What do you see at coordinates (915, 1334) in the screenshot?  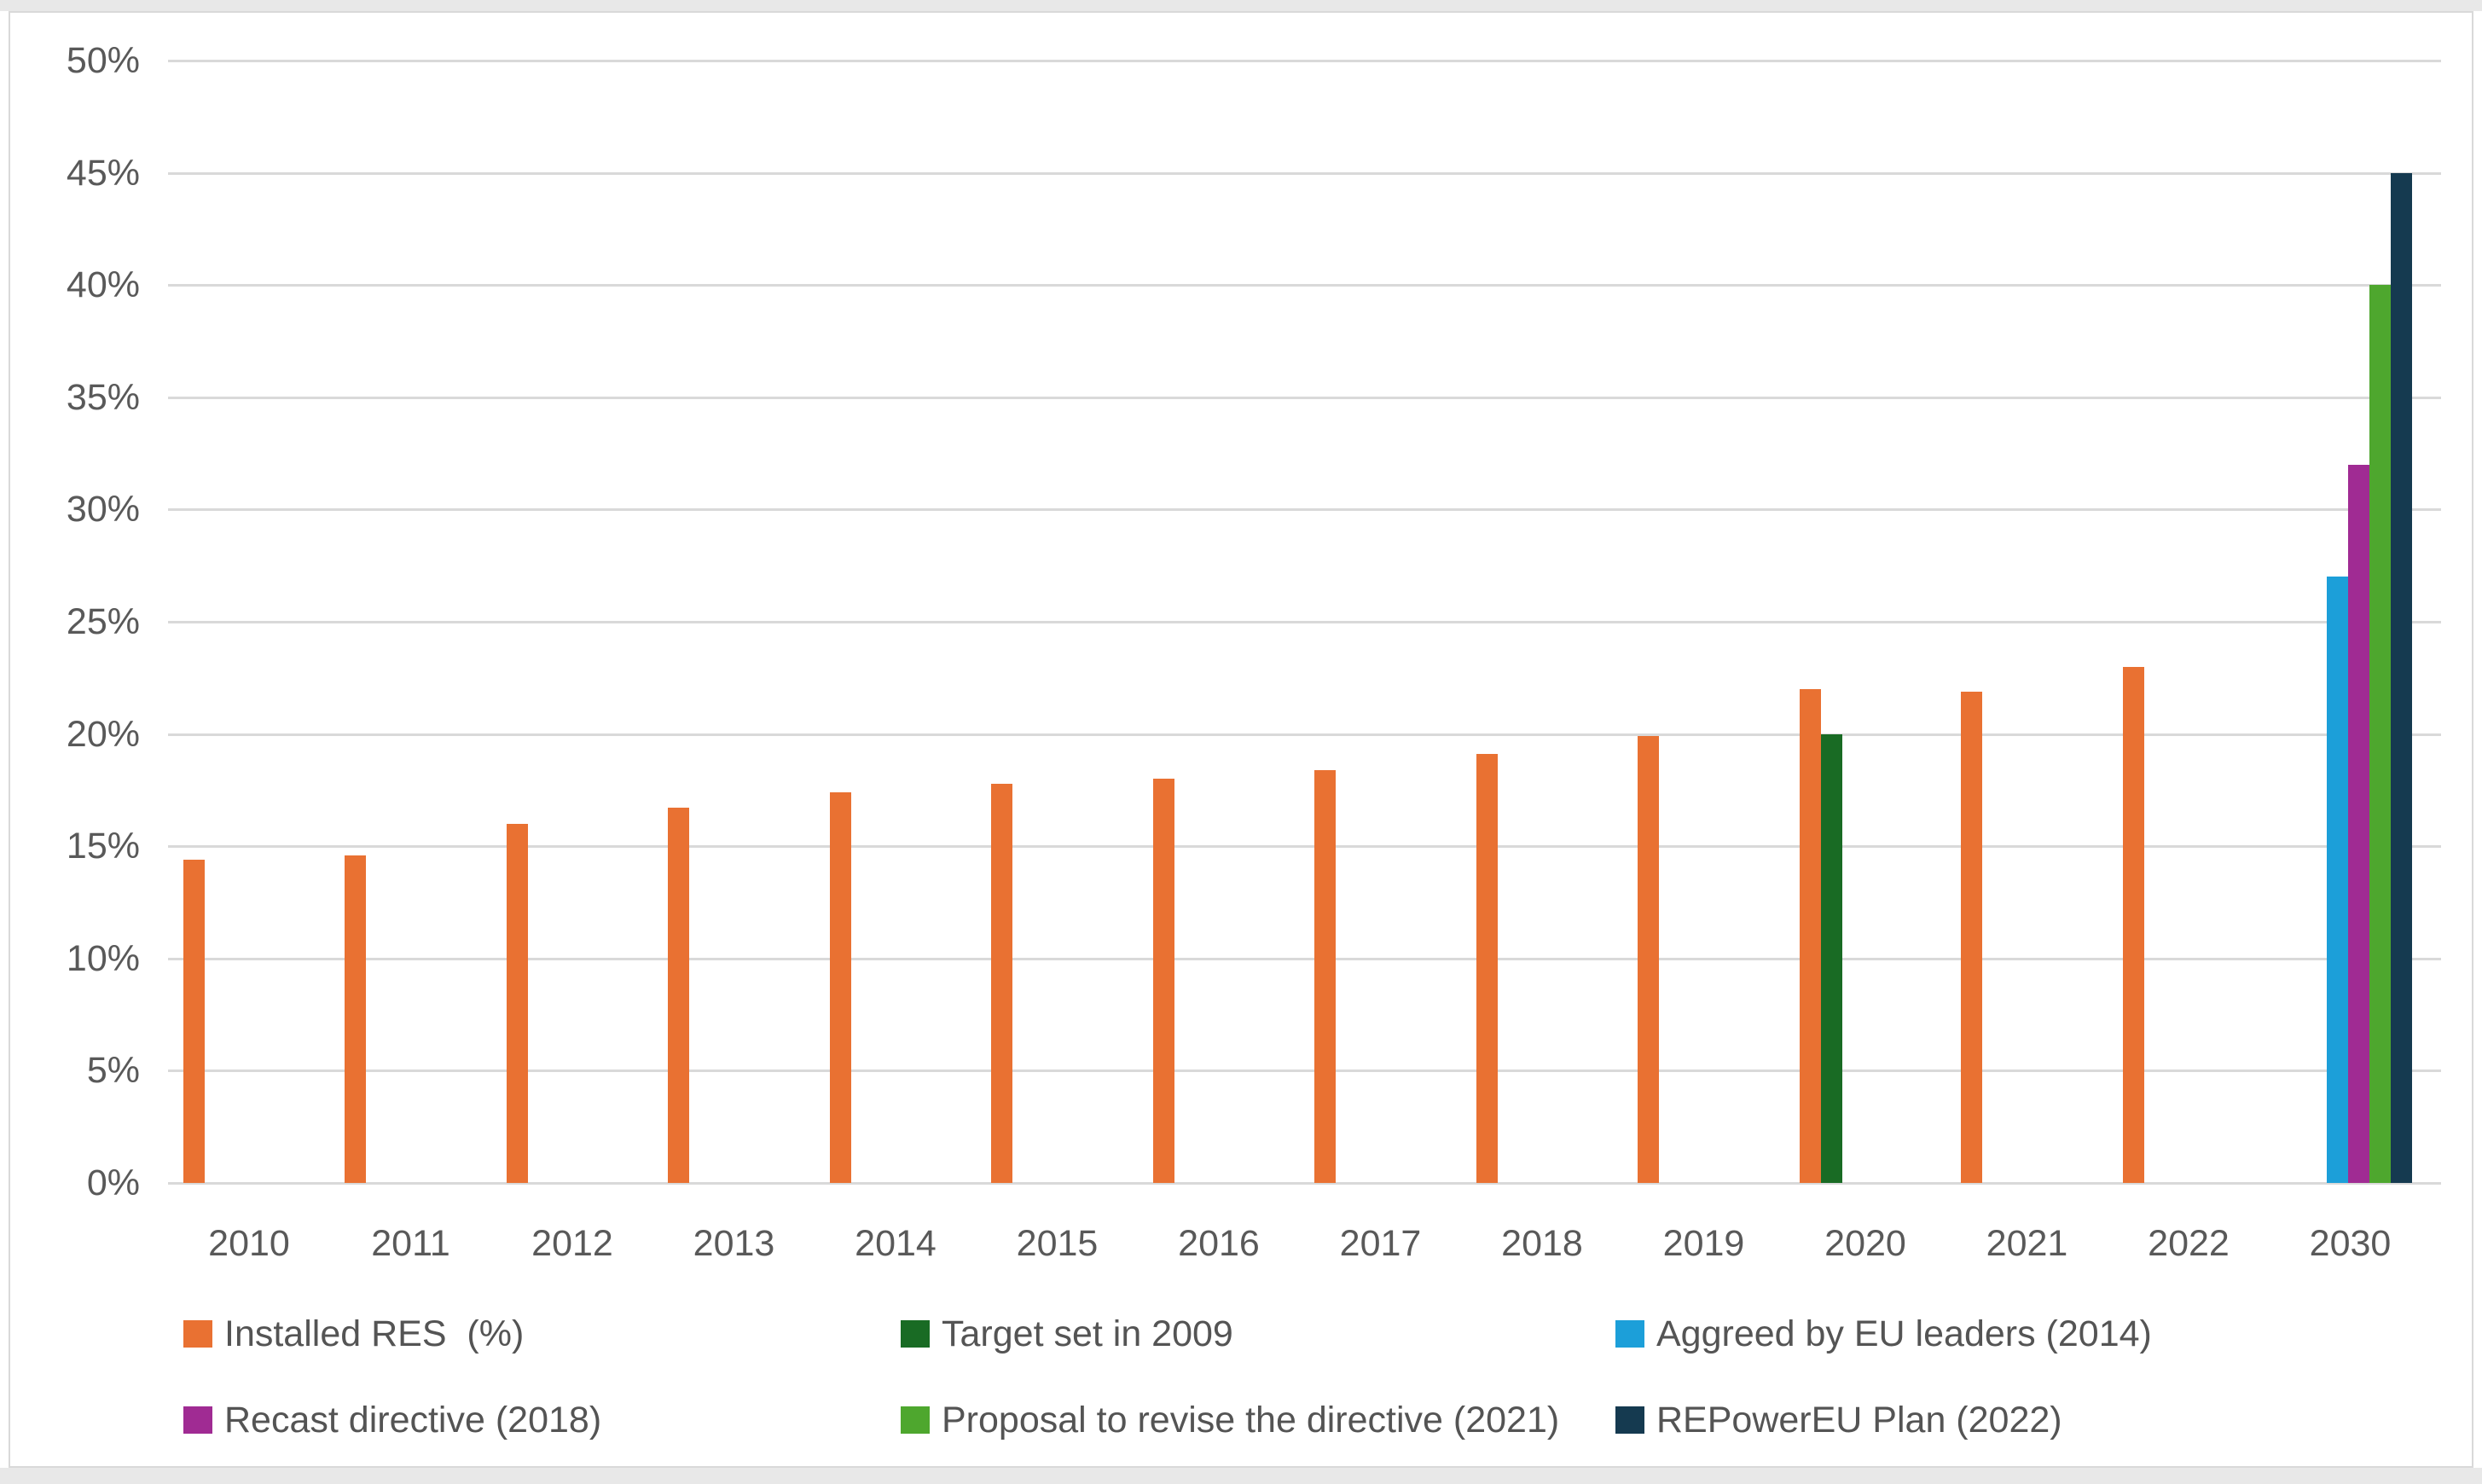 I see `legend-swatch-target-2009` at bounding box center [915, 1334].